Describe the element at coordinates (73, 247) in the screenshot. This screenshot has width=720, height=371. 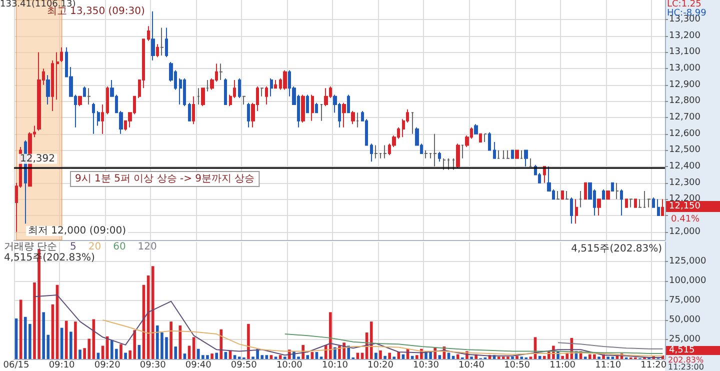
I see `text: 5` at that location.